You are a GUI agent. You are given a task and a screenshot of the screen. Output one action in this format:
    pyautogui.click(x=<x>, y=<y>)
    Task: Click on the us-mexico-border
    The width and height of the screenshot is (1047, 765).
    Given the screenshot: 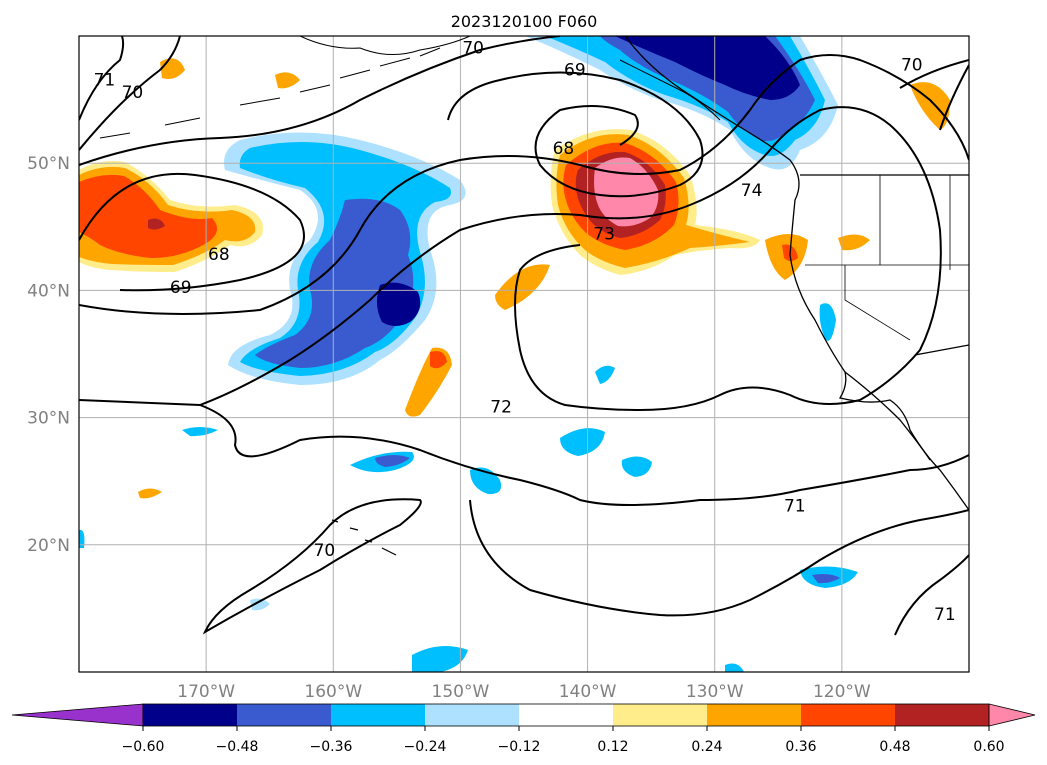 What is the action you would take?
    pyautogui.click(x=941, y=350)
    